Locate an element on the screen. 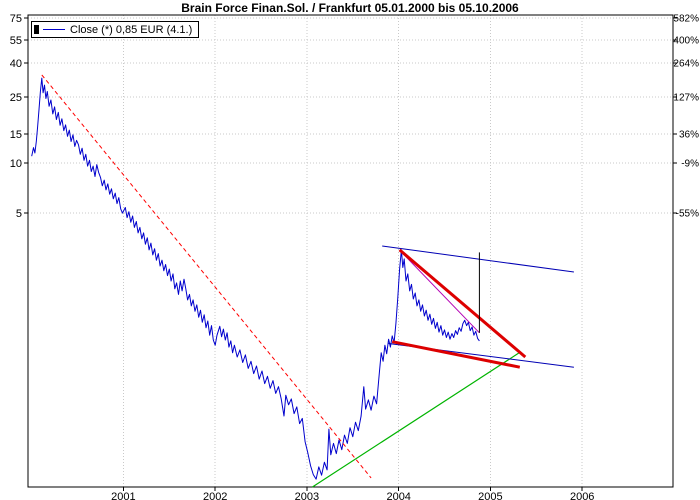 This screenshot has height=500, width=700. y-axis-label: 55 is located at coordinates (16, 41).